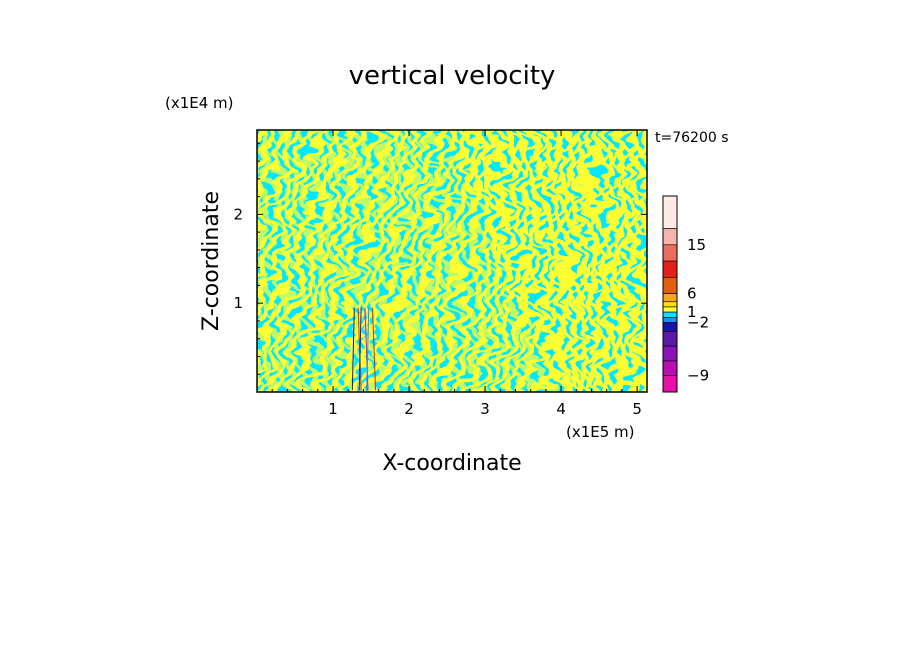 Image resolution: width=904 pixels, height=654 pixels. I want to click on colorbar-label: 6, so click(692, 294).